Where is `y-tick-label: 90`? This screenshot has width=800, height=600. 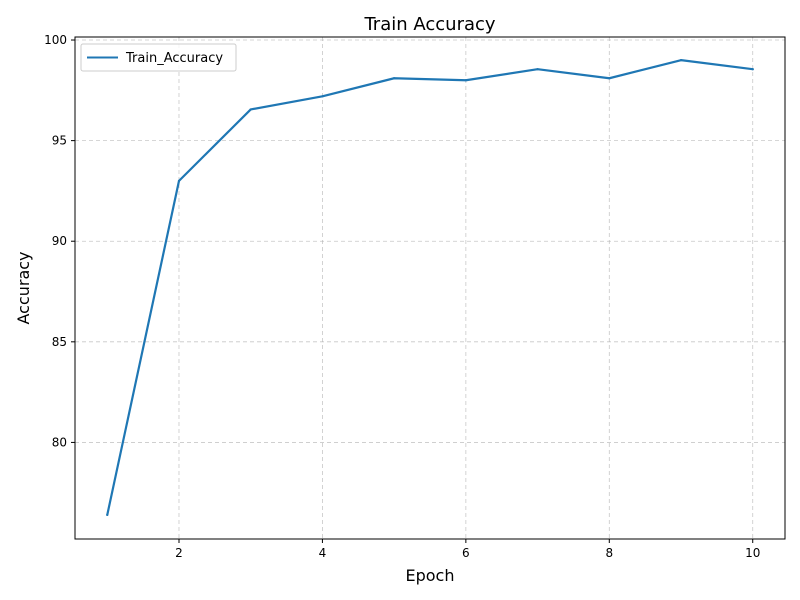
y-tick-label: 90 is located at coordinates (59, 241).